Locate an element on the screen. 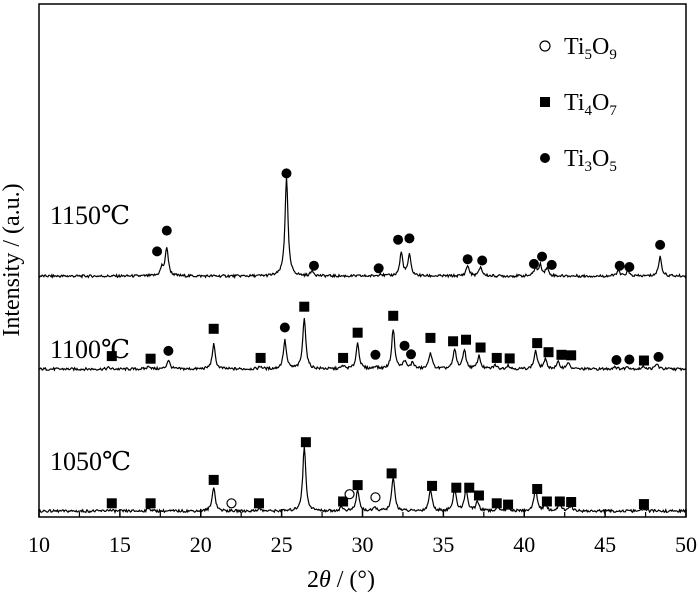 The width and height of the screenshot is (700, 606). legend-ti3o5-marker is located at coordinates (545, 158).